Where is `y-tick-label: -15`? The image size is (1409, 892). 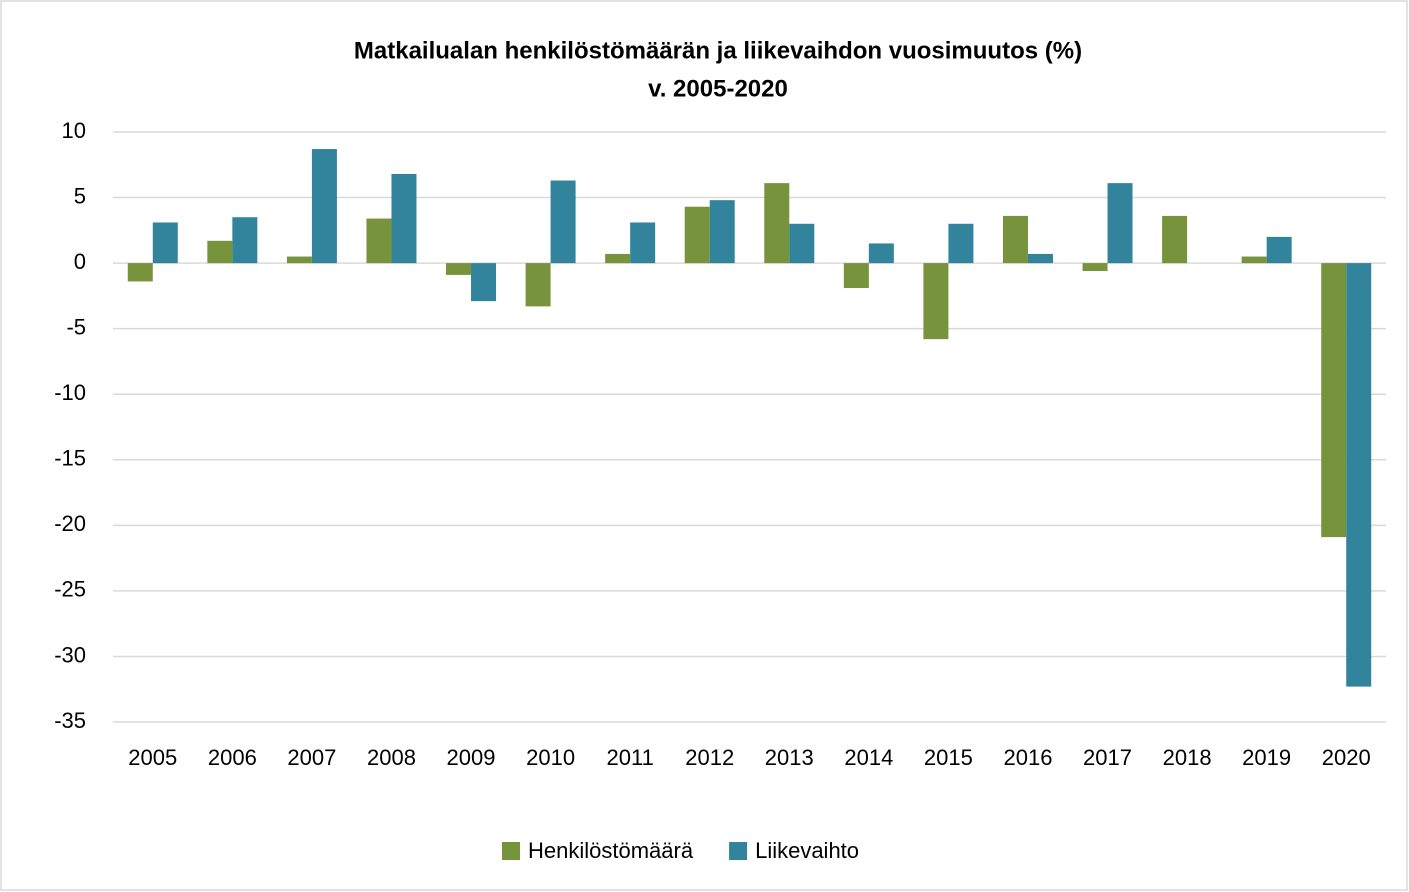 y-tick-label: -15 is located at coordinates (70, 458).